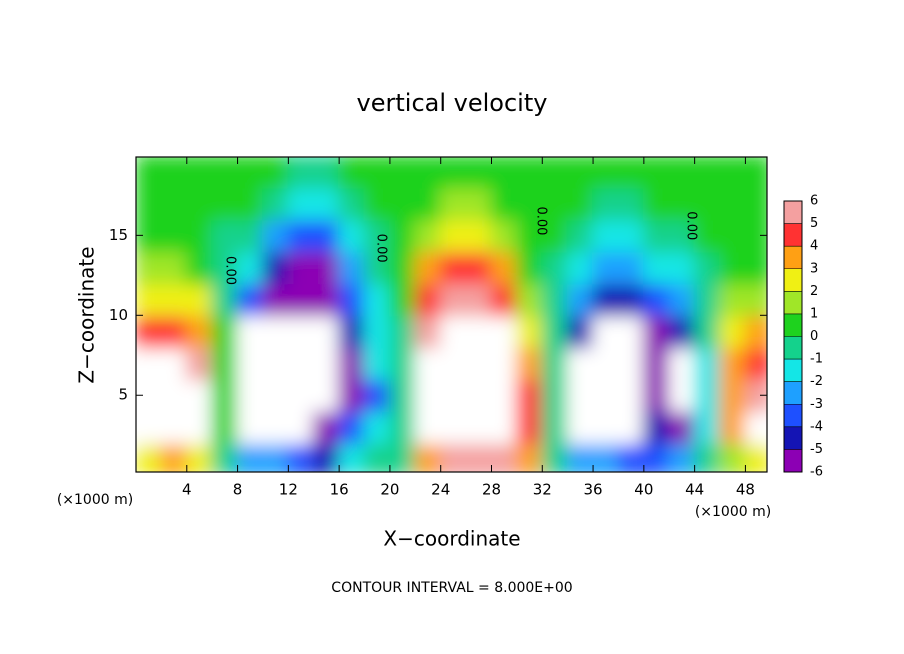 The height and width of the screenshot is (654, 904). Describe the element at coordinates (816, 472) in the screenshot. I see `colorbar-label: -6` at that location.